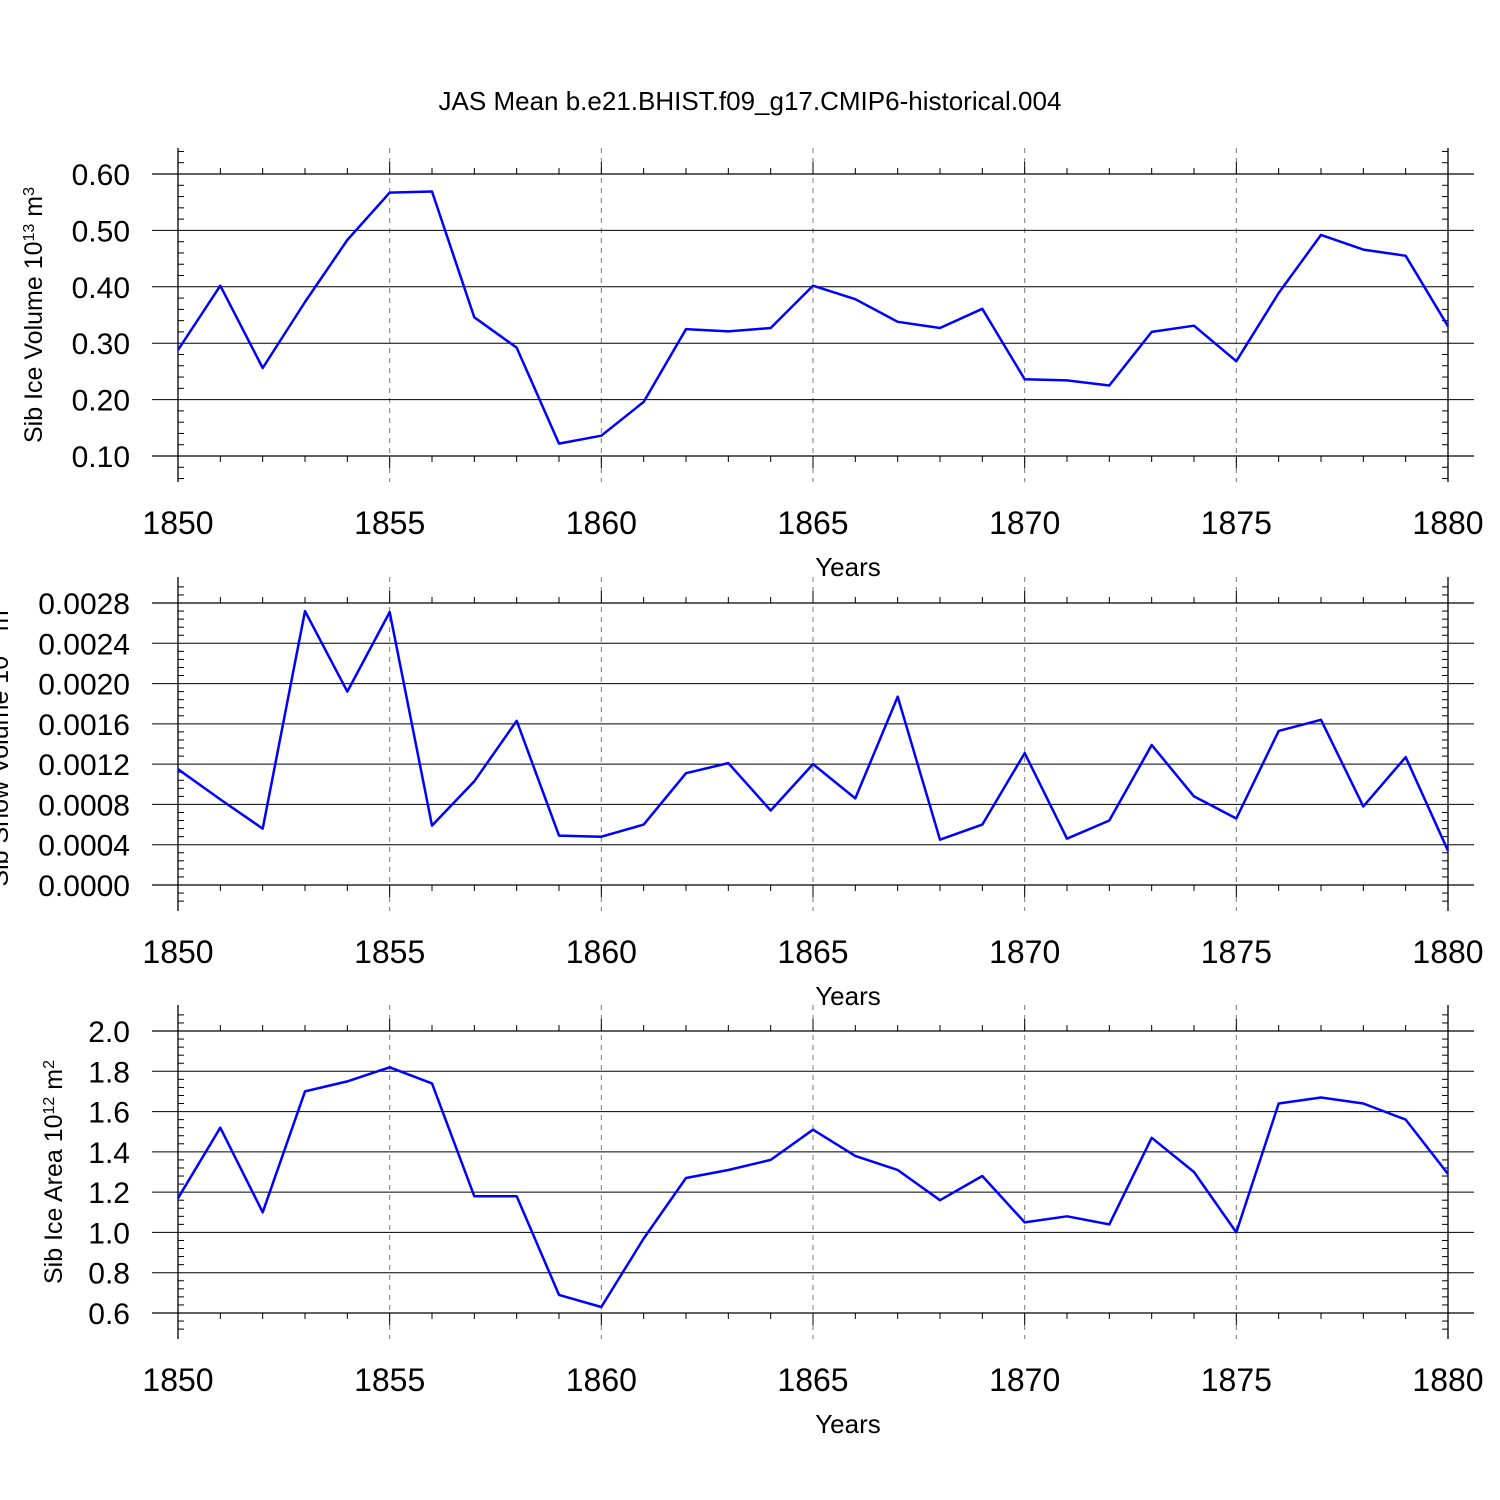 The width and height of the screenshot is (1500, 1500). What do you see at coordinates (49, 1064) in the screenshot?
I see `y-label-superscript: 2` at bounding box center [49, 1064].